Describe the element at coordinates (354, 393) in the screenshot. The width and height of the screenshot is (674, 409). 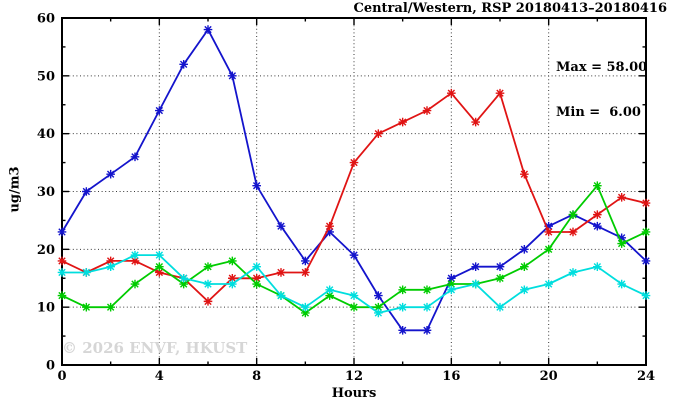
I see `x-axis-label: Hours` at that location.